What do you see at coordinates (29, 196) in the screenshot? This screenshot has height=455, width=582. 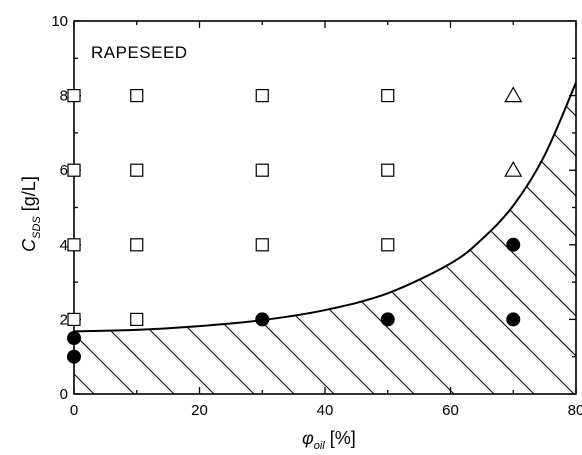 I see `y-axis-unit: [g/L]` at bounding box center [29, 196].